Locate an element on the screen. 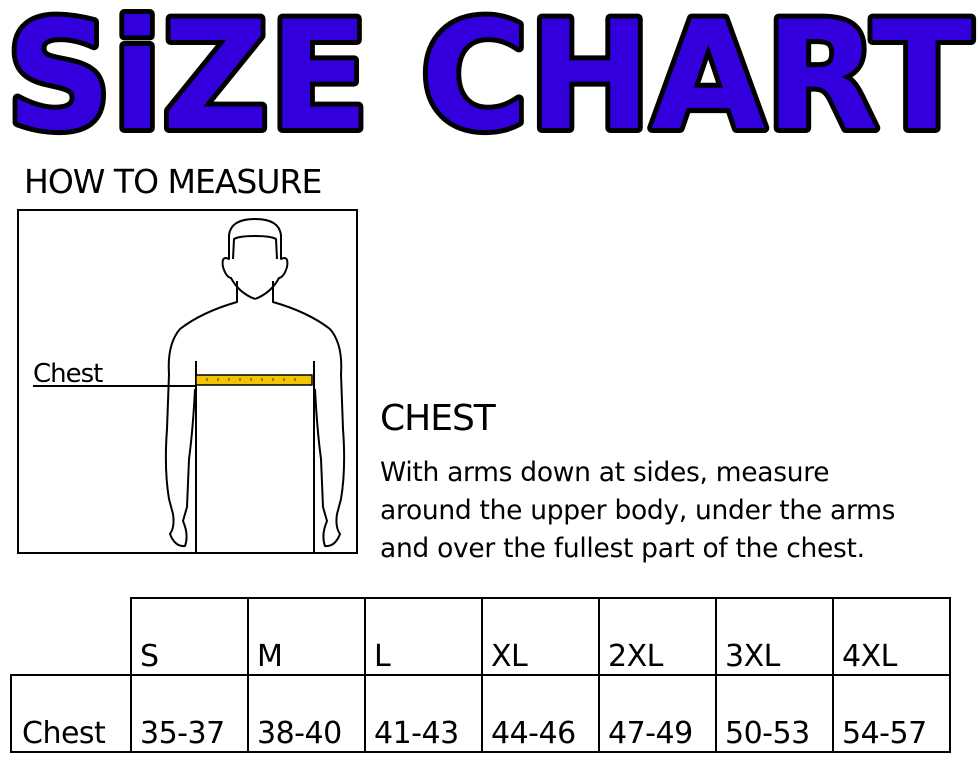 The width and height of the screenshot is (978, 760). measuring-tape-icon is located at coordinates (254, 380).